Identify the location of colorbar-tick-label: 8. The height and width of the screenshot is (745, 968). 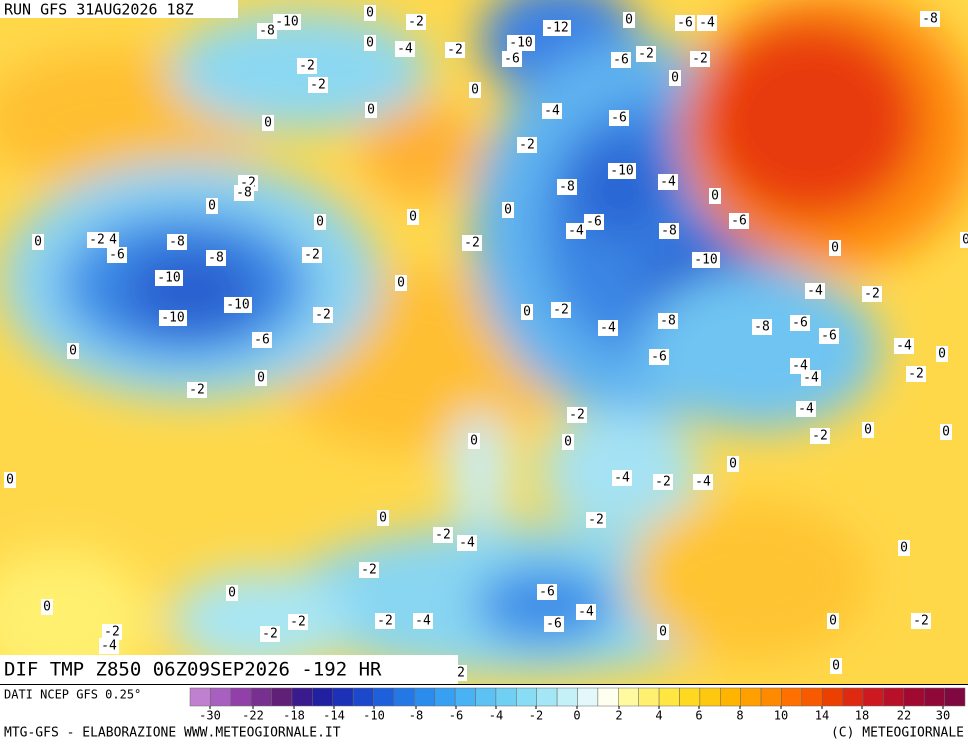
(739, 716).